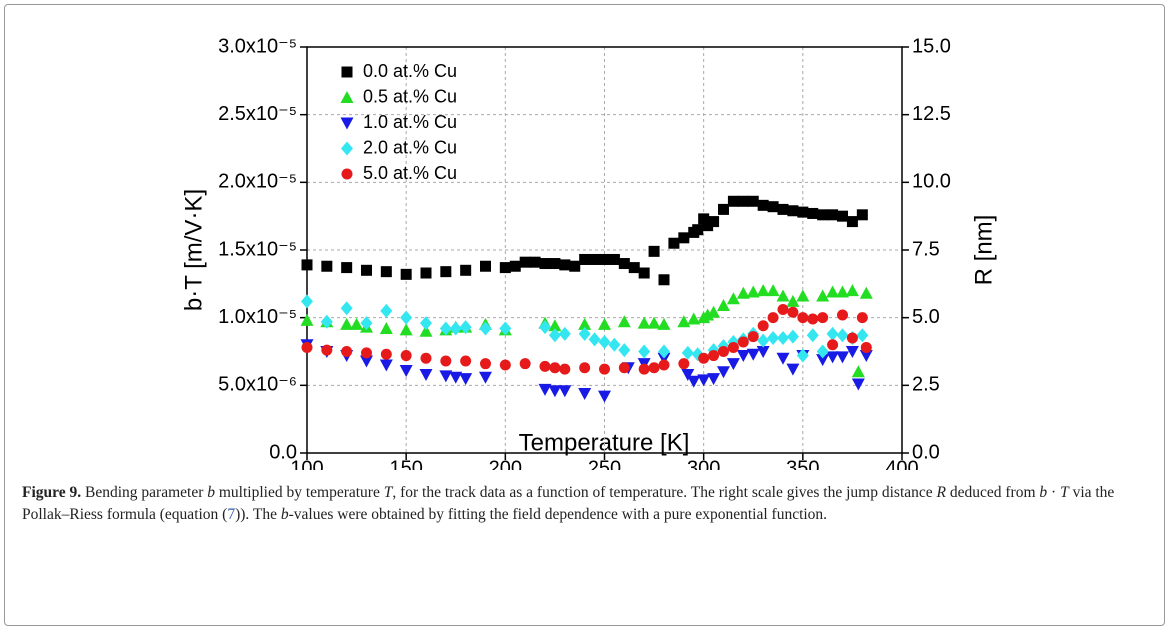 Image resolution: width=1171 pixels, height=632 pixels. I want to click on y-tick-label: 0.0, so click(283, 452).